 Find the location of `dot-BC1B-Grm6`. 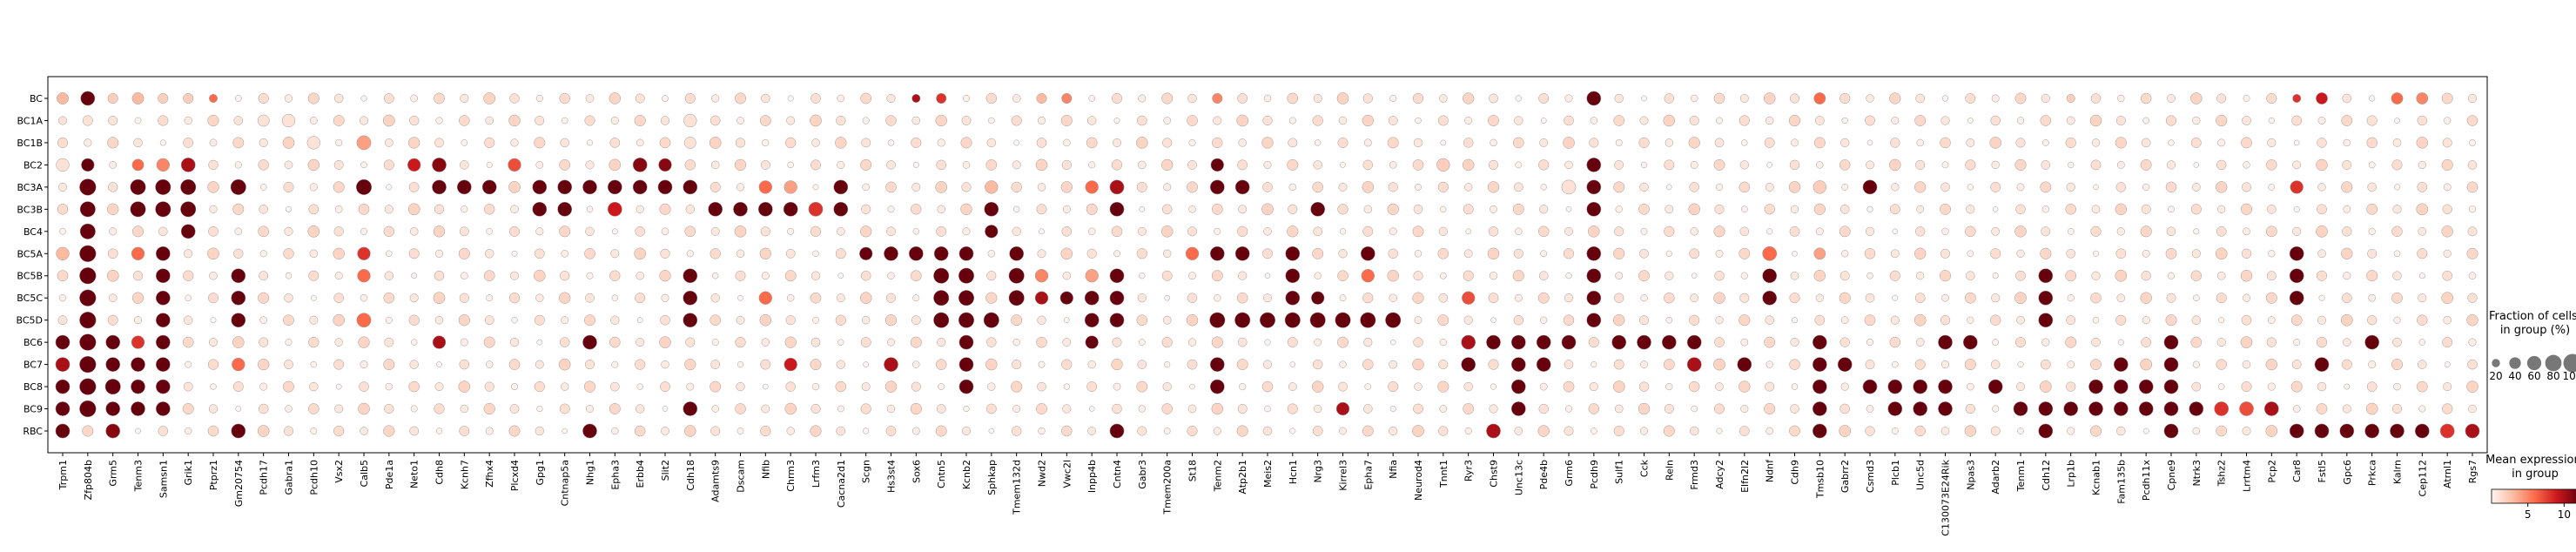

dot-BC1B-Grm6 is located at coordinates (1568, 142).